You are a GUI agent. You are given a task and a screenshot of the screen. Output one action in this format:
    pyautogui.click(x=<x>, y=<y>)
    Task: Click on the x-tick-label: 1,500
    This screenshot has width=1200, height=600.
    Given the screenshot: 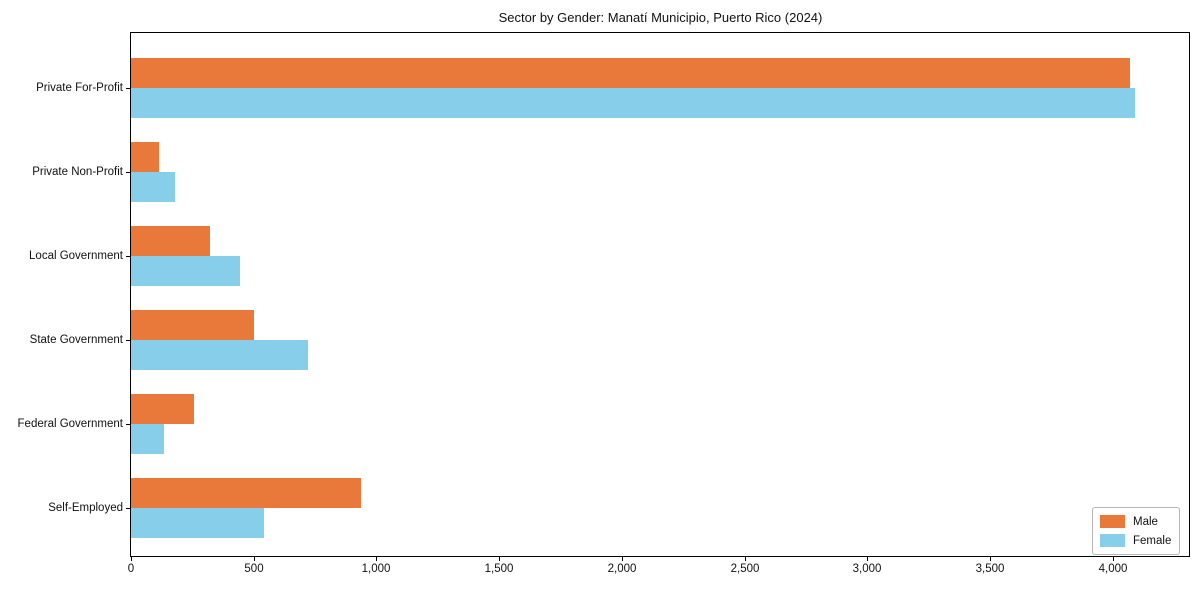 What is the action you would take?
    pyautogui.click(x=499, y=569)
    